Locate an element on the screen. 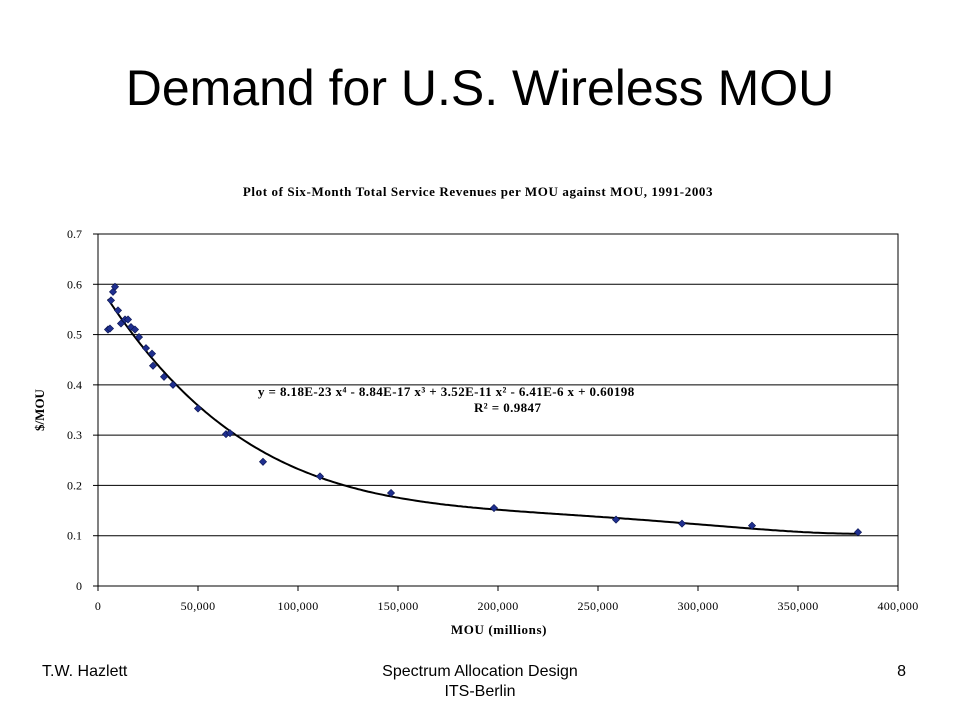  y-tick-label: 0.2 is located at coordinates (74, 485).